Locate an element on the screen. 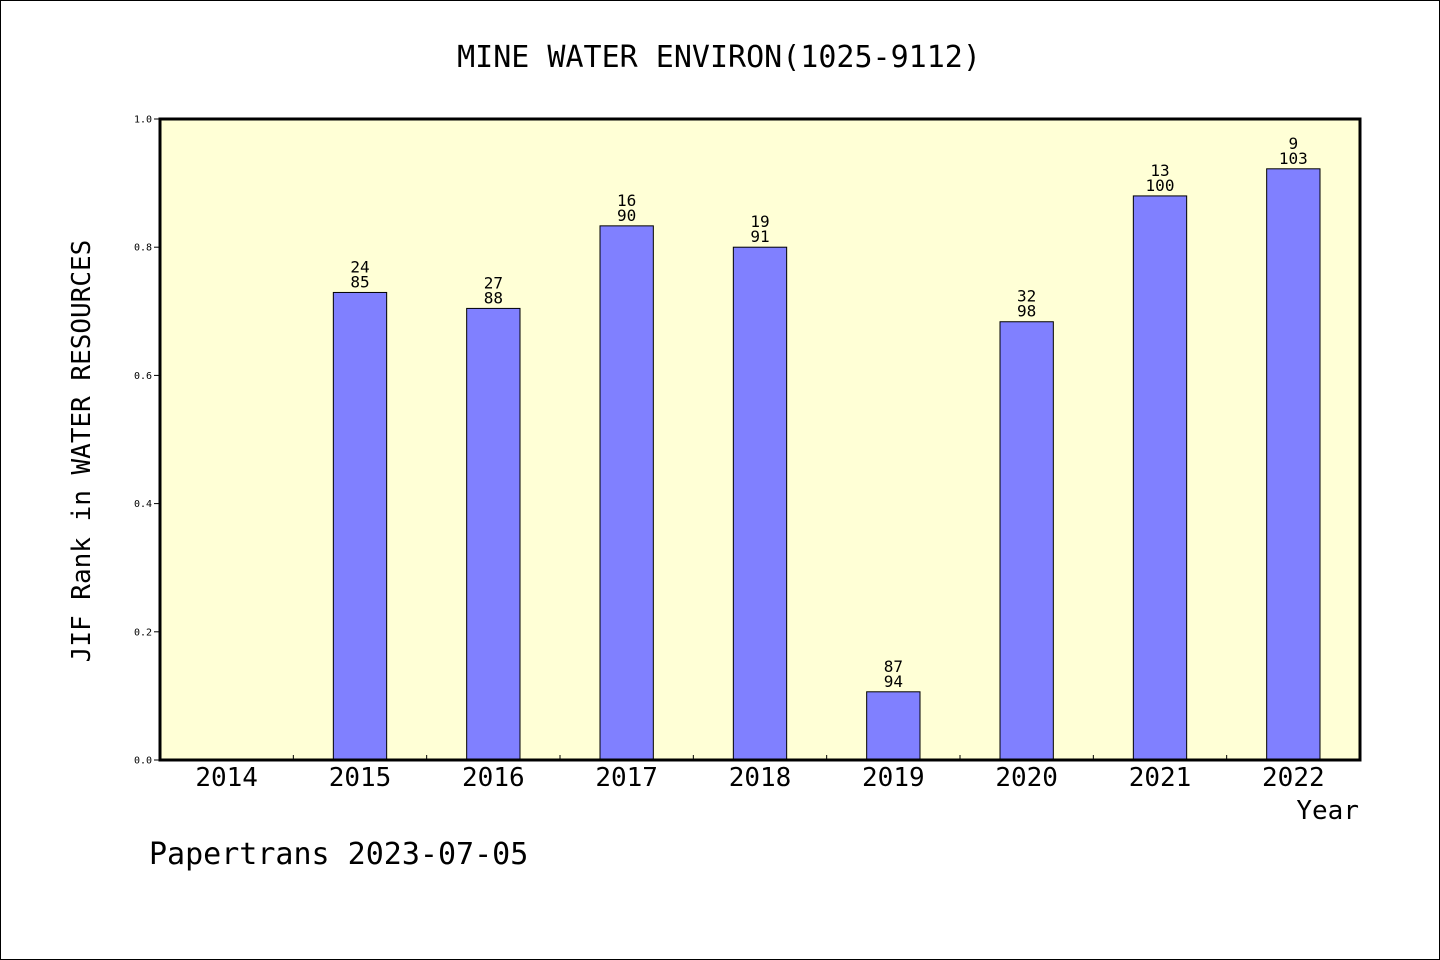  bar-rank-label: 24 is located at coordinates (359, 266).